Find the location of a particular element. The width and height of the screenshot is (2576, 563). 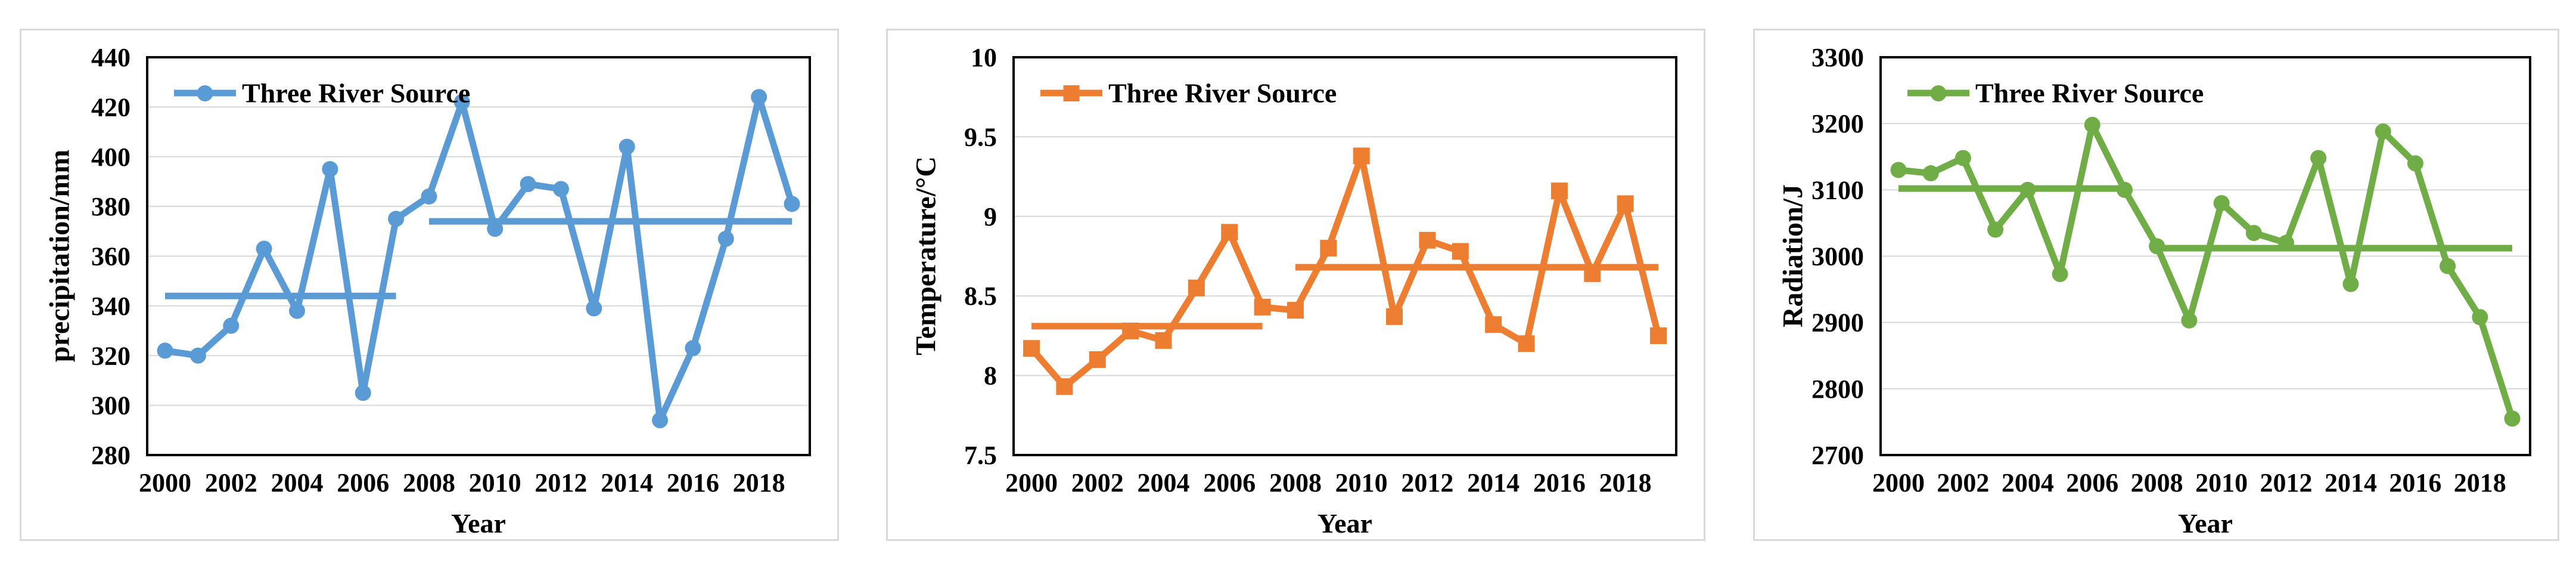

svg-text: 340 is located at coordinates (110, 307).